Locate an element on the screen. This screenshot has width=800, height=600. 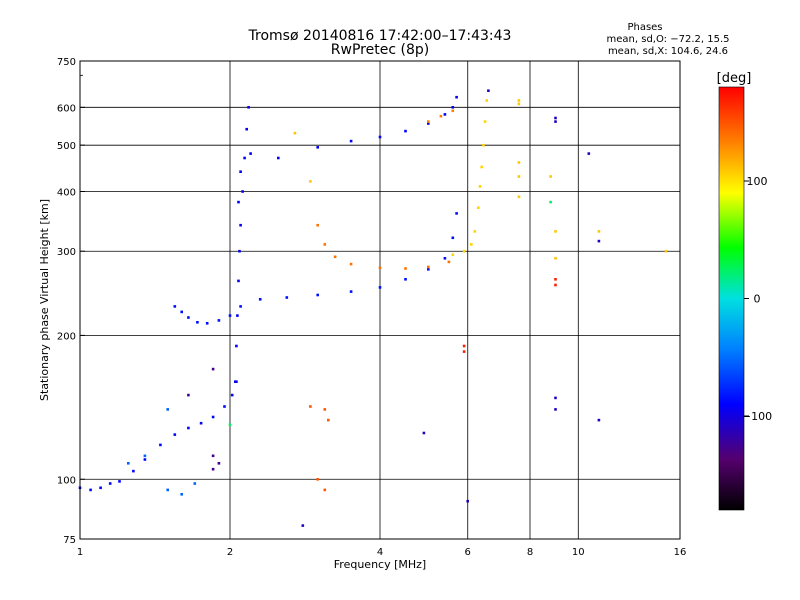
colorbar: [deg] is located at coordinates (734, 291).